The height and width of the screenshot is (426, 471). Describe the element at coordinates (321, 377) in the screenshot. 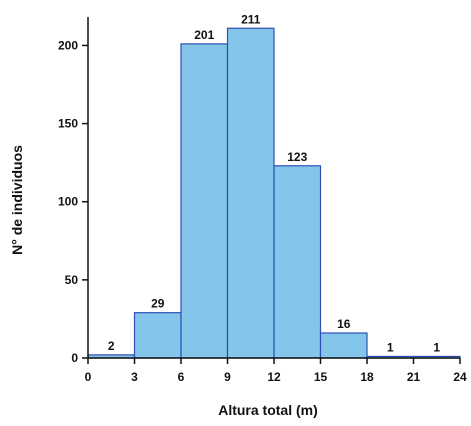

I see `x-tick-label: 15` at that location.